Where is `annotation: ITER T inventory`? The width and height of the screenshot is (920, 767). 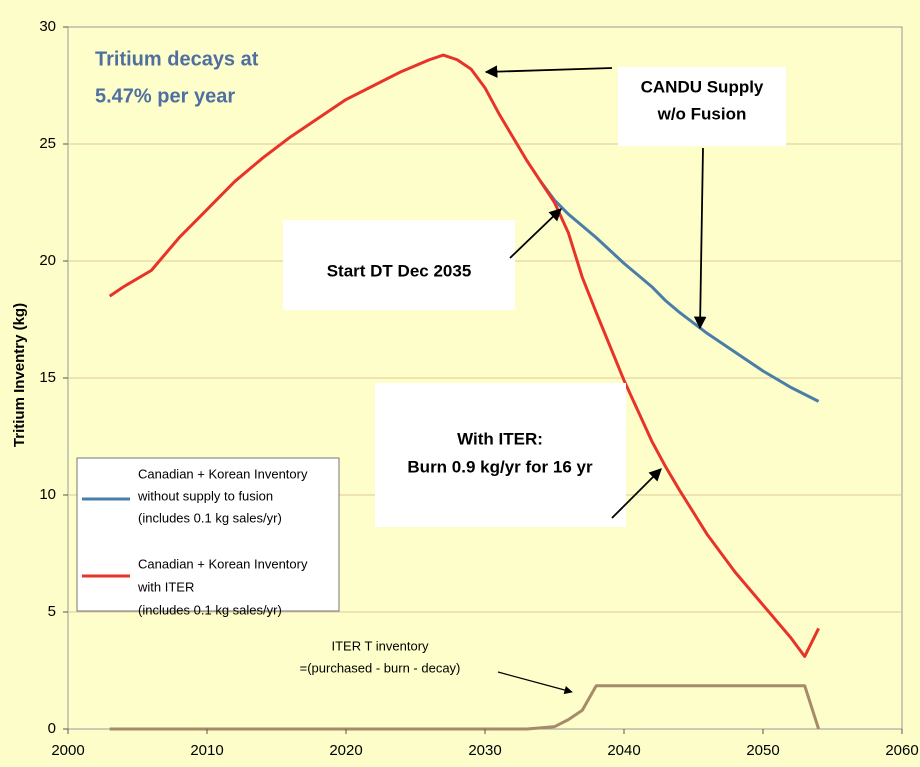 annotation: ITER T inventory is located at coordinates (380, 645).